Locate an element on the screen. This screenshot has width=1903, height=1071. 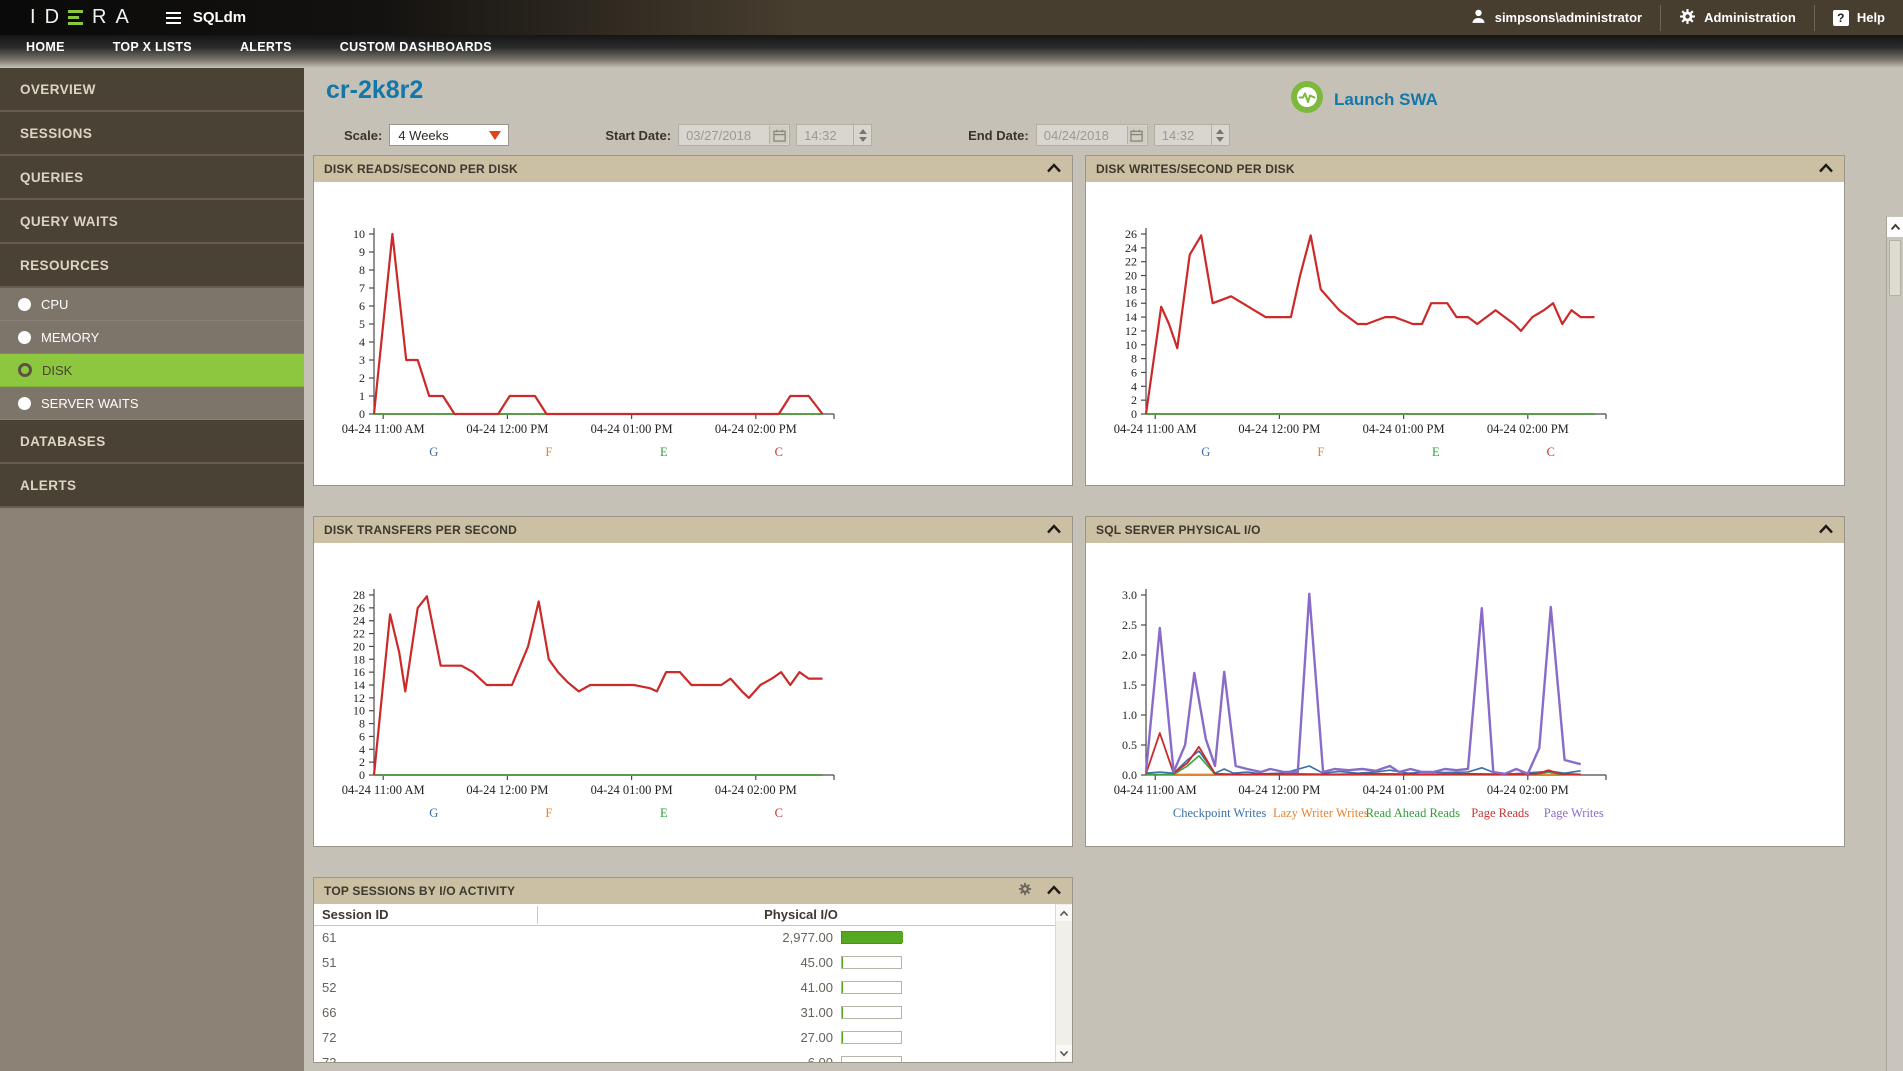
user-menu: simpsons\administrator is located at coordinates (1556, 17).